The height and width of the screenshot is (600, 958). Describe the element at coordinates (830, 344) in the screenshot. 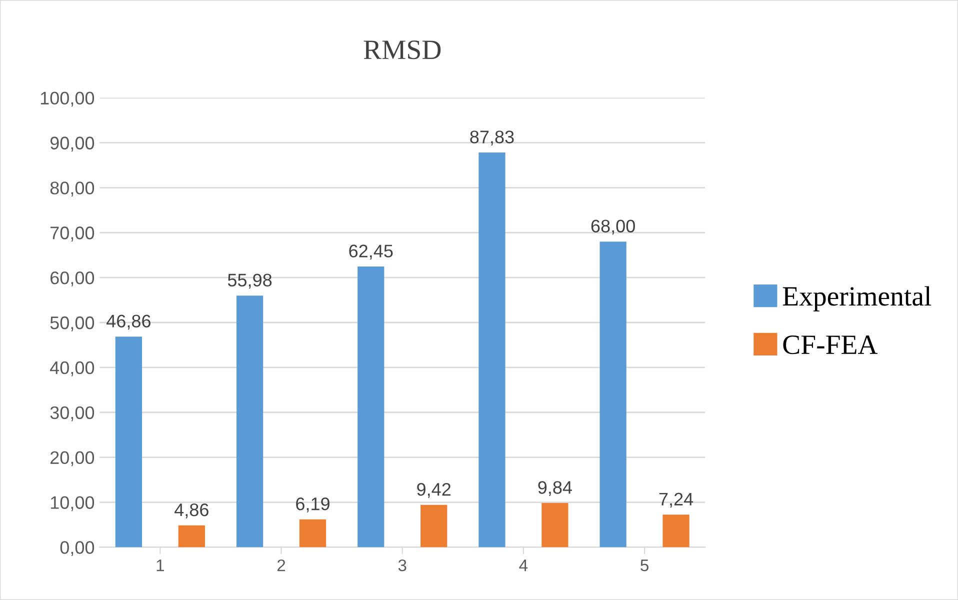

I see `legend-label: CF-FEA` at that location.